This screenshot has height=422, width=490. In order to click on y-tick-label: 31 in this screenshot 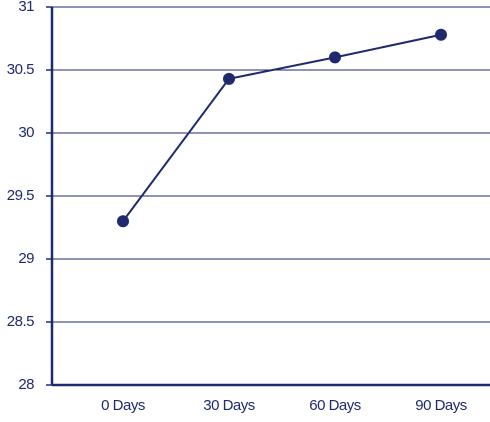, I will do `click(26, 7)`.